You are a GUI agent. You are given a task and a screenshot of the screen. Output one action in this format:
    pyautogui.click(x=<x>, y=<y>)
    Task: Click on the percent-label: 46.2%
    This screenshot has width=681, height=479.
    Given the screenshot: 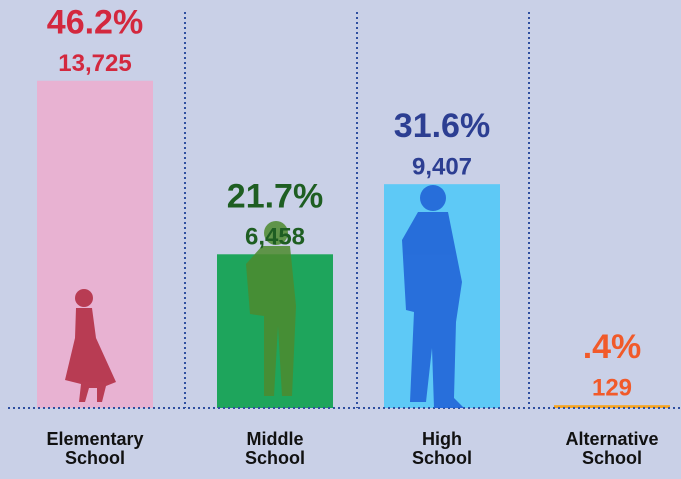 What is the action you would take?
    pyautogui.click(x=95, y=23)
    